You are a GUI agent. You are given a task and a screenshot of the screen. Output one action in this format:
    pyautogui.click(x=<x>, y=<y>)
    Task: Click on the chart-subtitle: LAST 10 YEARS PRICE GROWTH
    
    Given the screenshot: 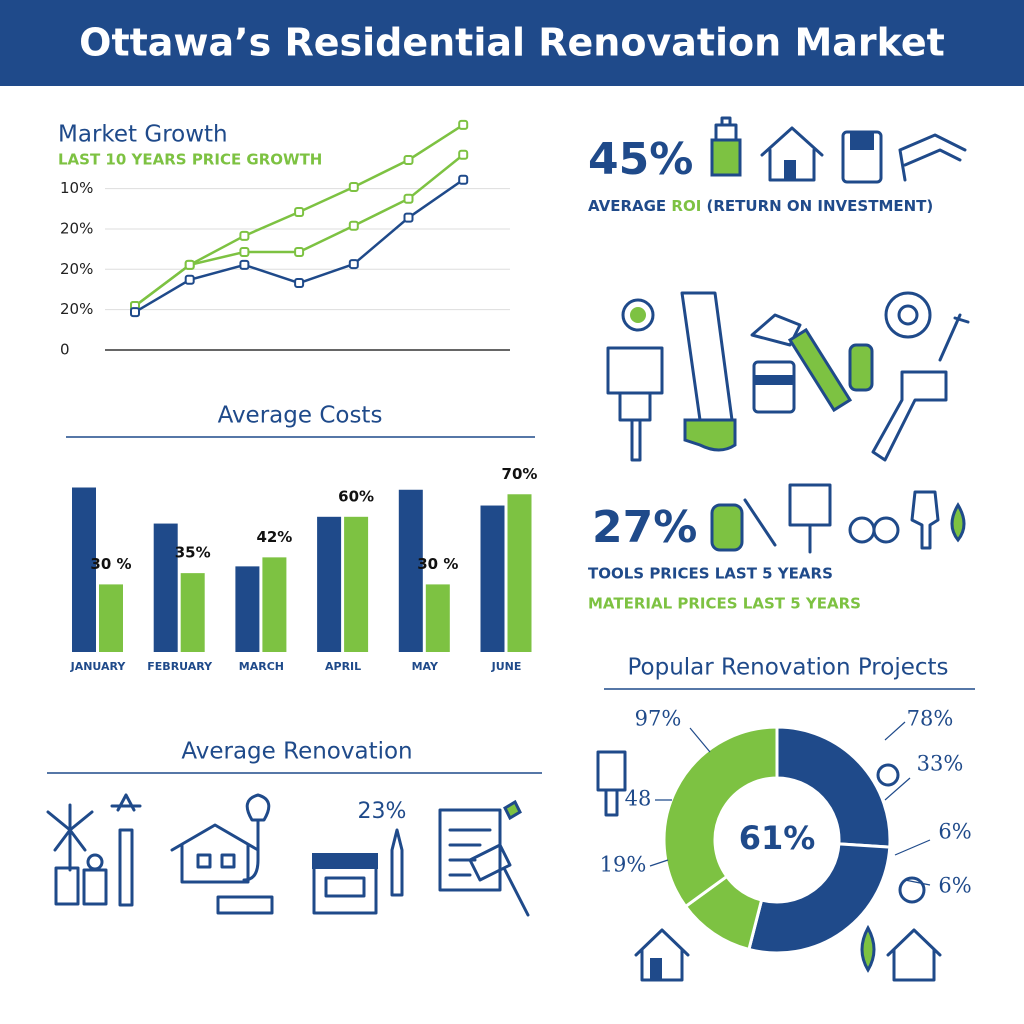 What is the action you would take?
    pyautogui.click(x=190, y=160)
    